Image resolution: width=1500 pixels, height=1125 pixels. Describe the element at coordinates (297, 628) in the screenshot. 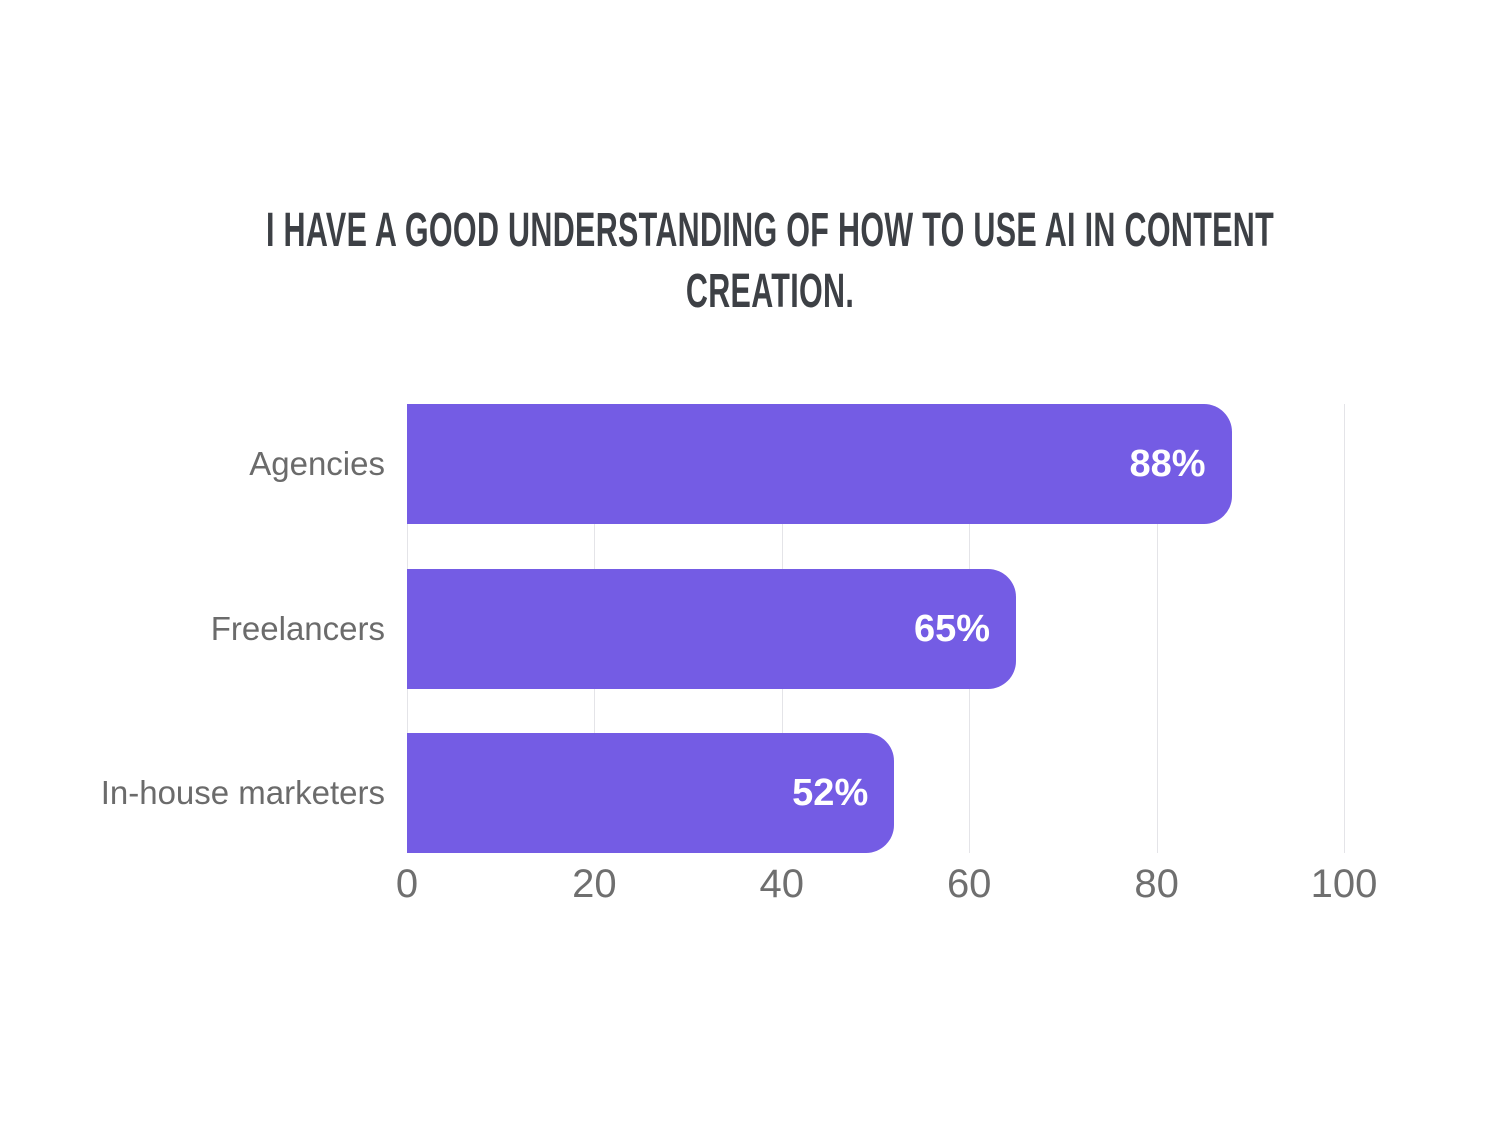

I see `category-label-freelancers: Freelancers` at that location.